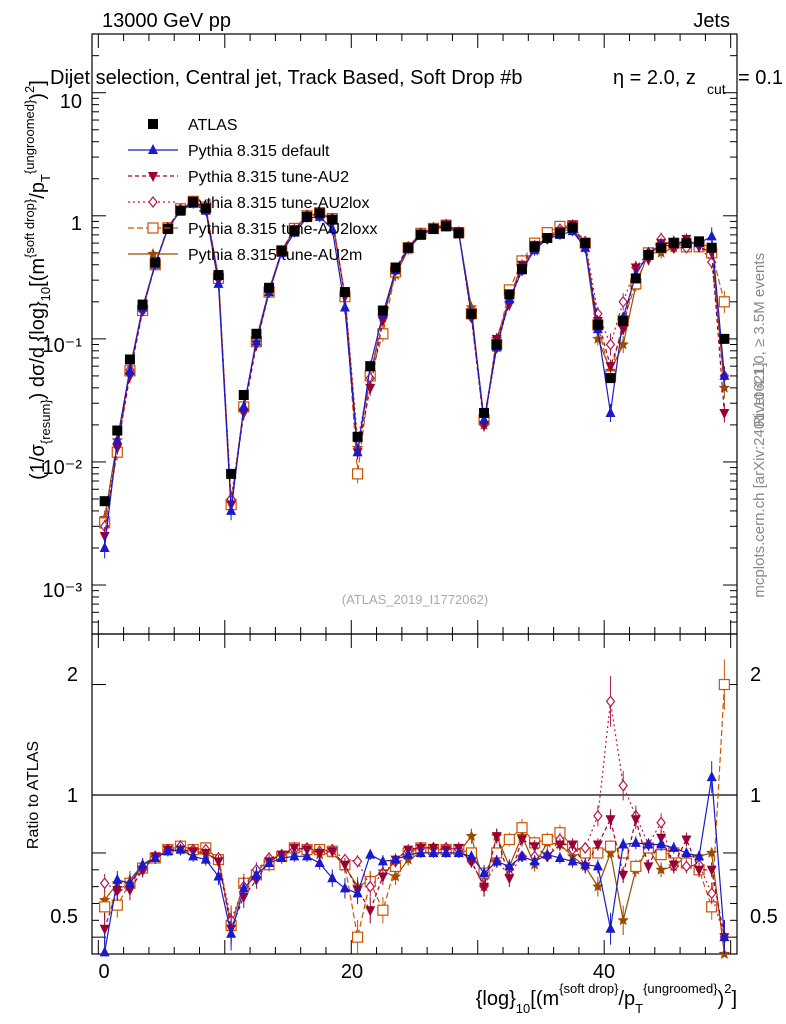 This screenshot has width=786, height=1024. Describe the element at coordinates (760, 78) in the screenshot. I see `title-tail: = 0.1` at that location.